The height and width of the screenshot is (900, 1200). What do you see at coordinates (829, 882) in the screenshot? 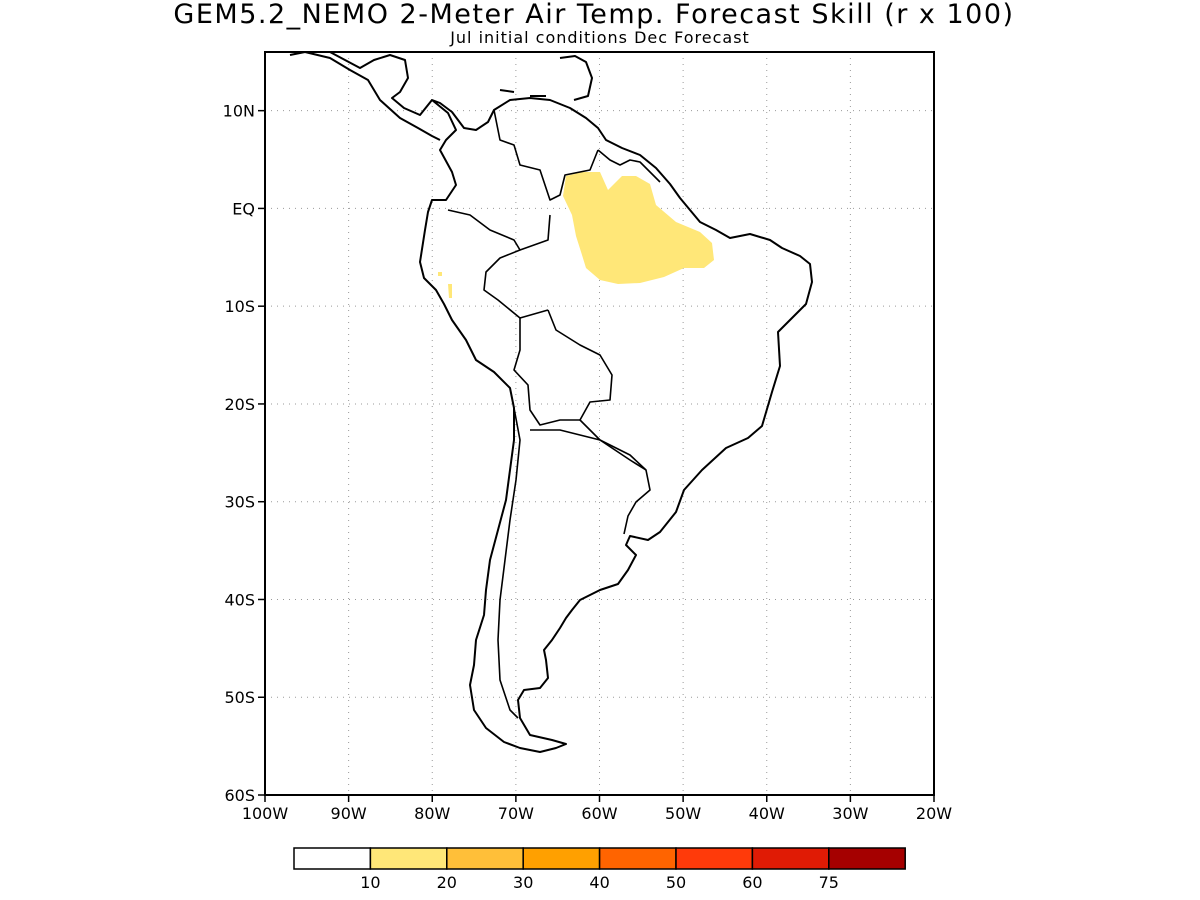
I see `colorbar-label: 75` at bounding box center [829, 882].